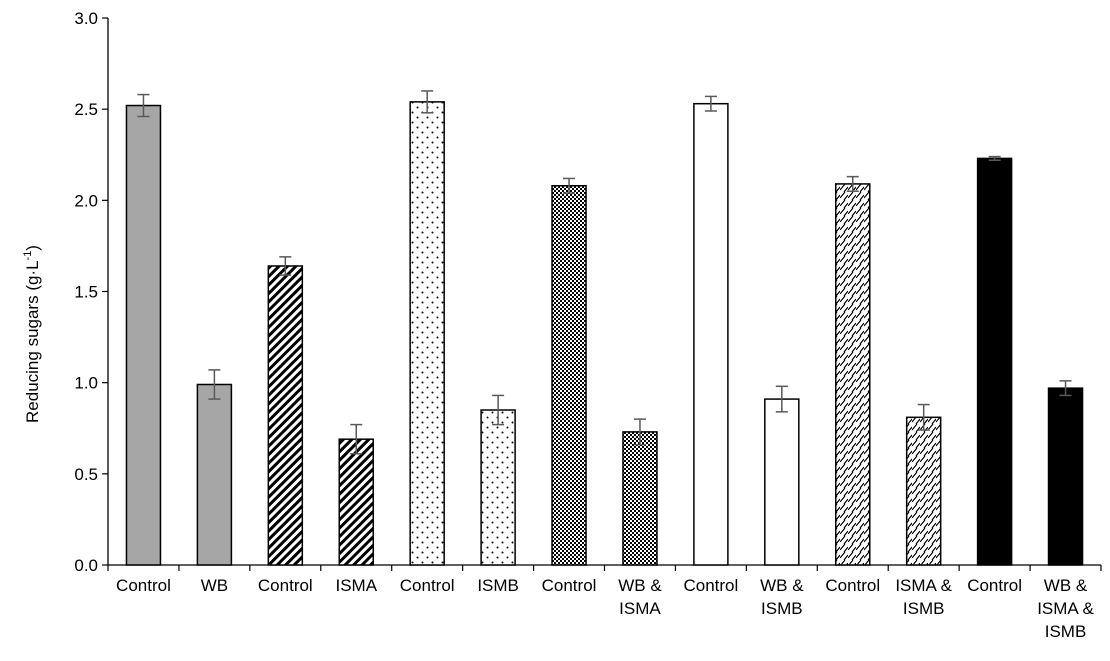 The image size is (1110, 661). What do you see at coordinates (782, 597) in the screenshot?
I see `x-tick-label: WB & ISMB` at bounding box center [782, 597].